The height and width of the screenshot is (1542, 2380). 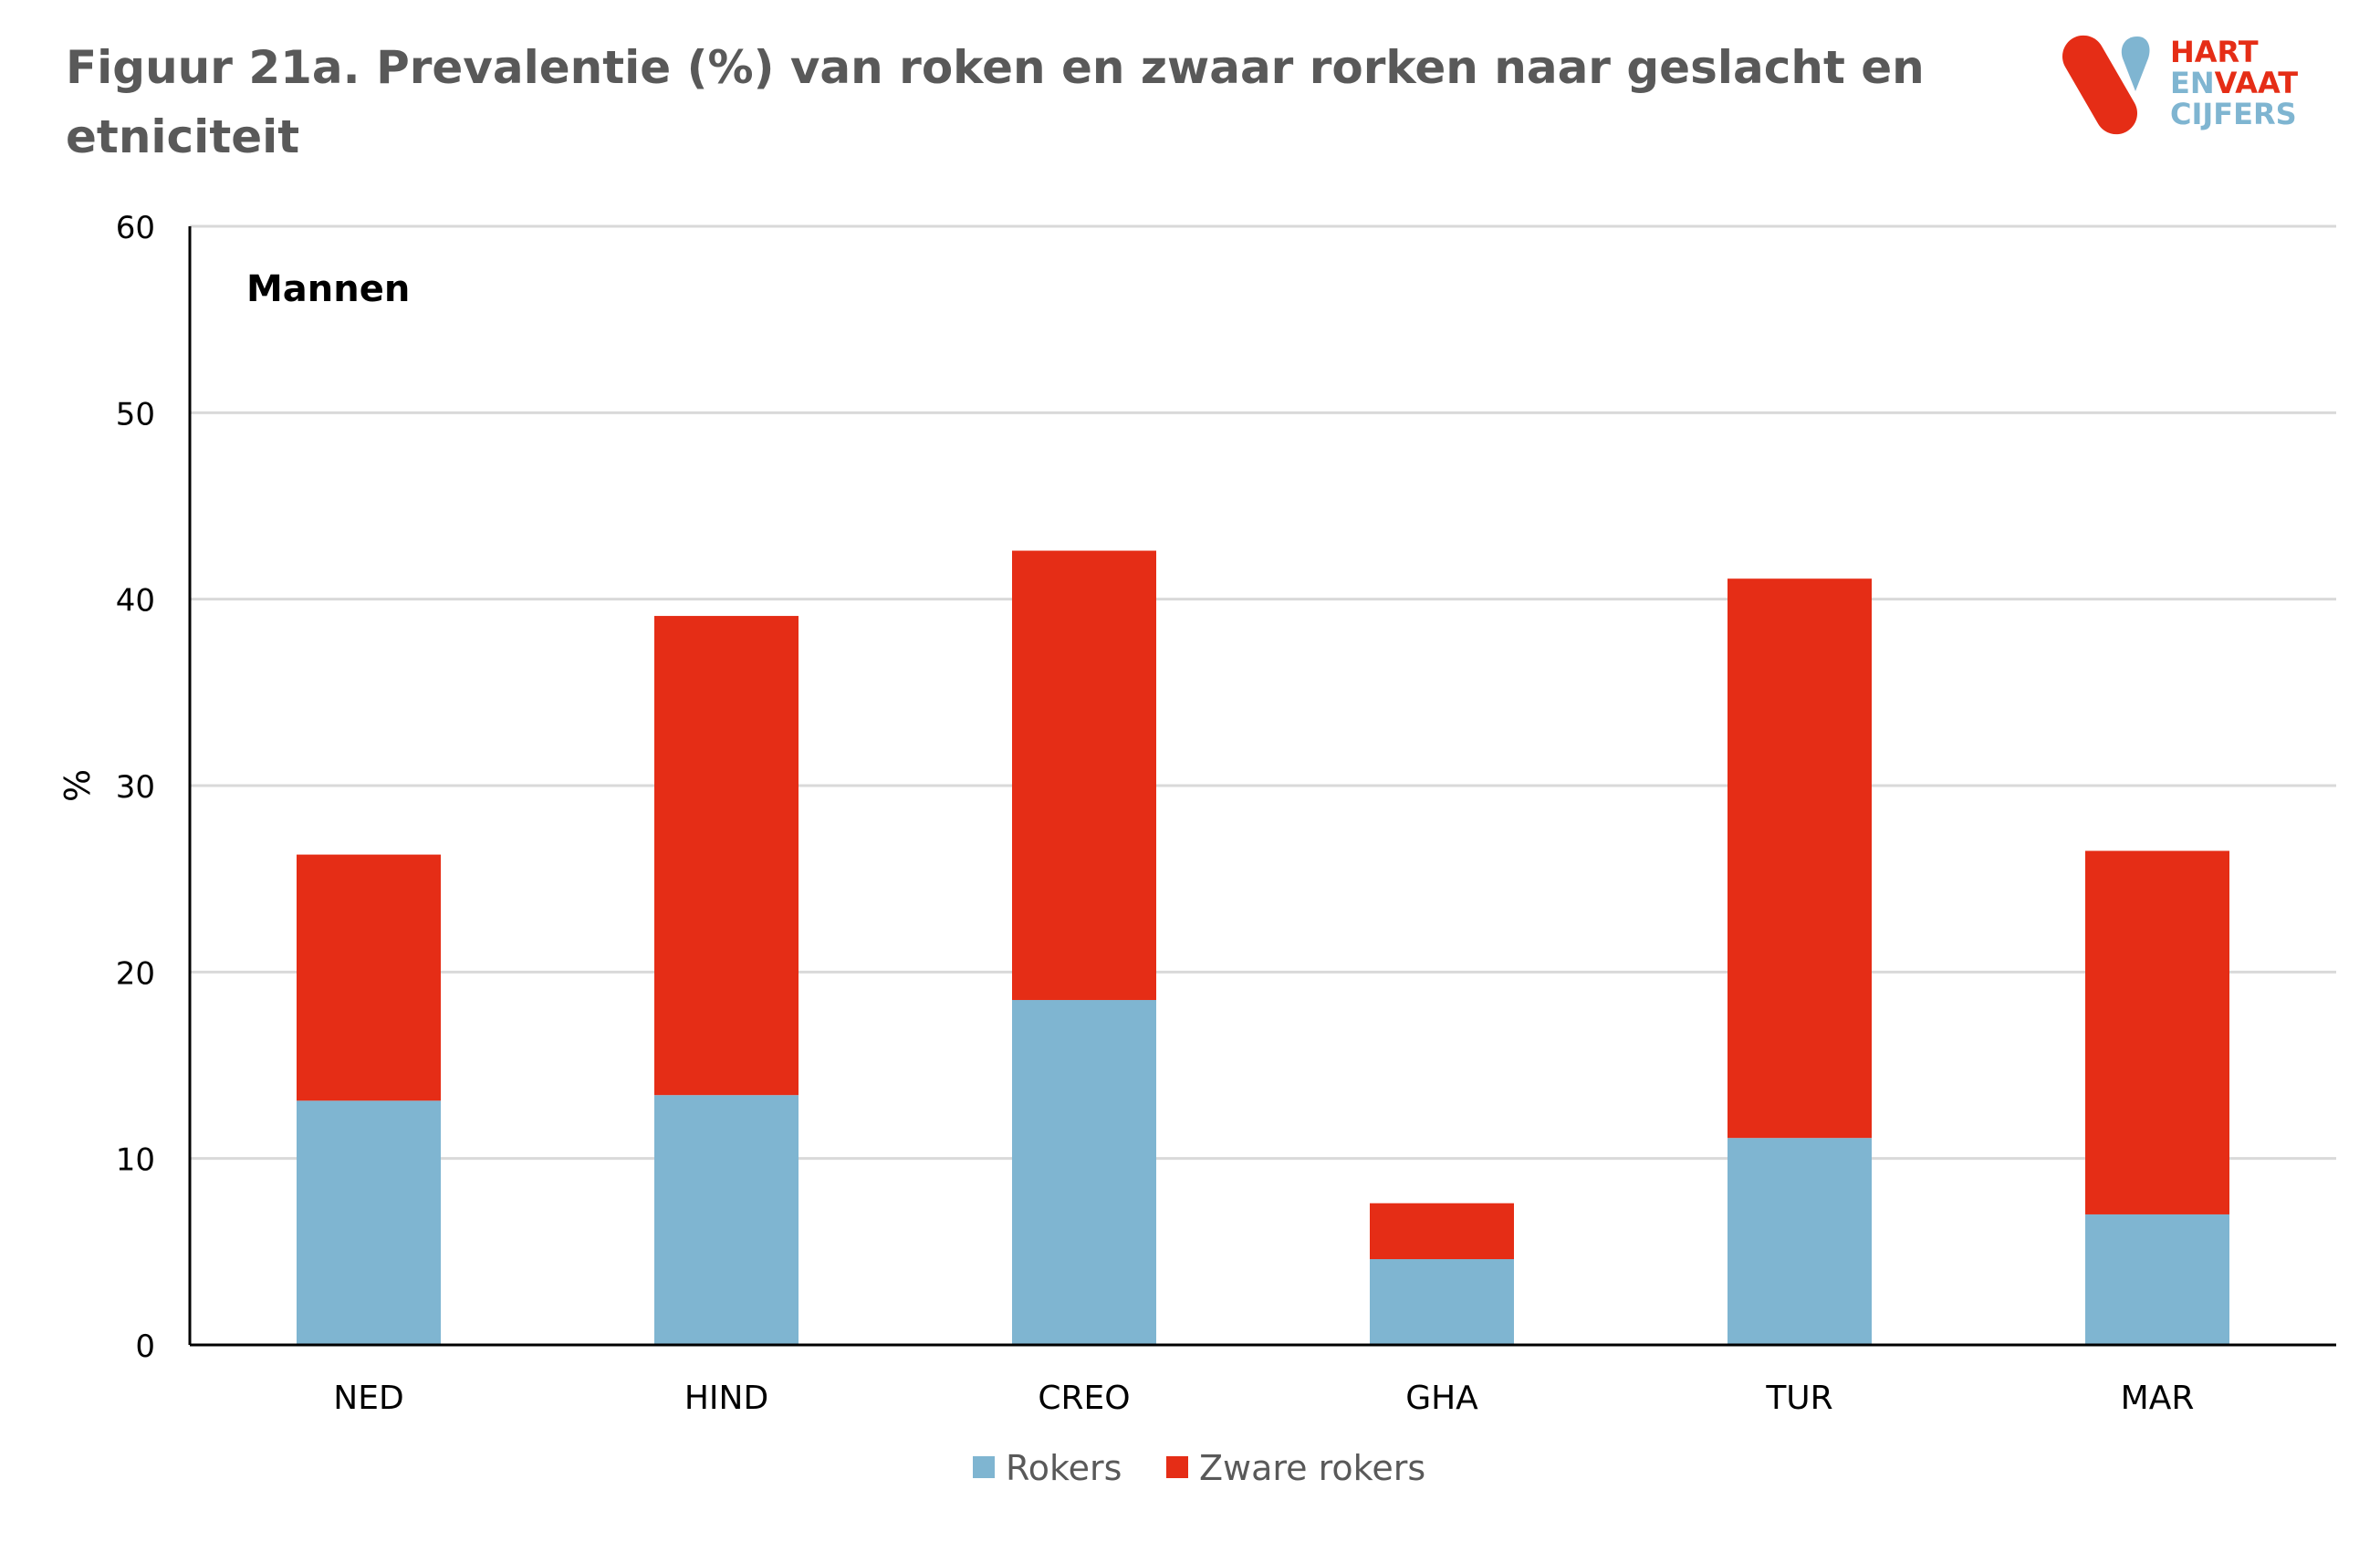 I want to click on bar-rokers-mar, so click(x=2157, y=1279).